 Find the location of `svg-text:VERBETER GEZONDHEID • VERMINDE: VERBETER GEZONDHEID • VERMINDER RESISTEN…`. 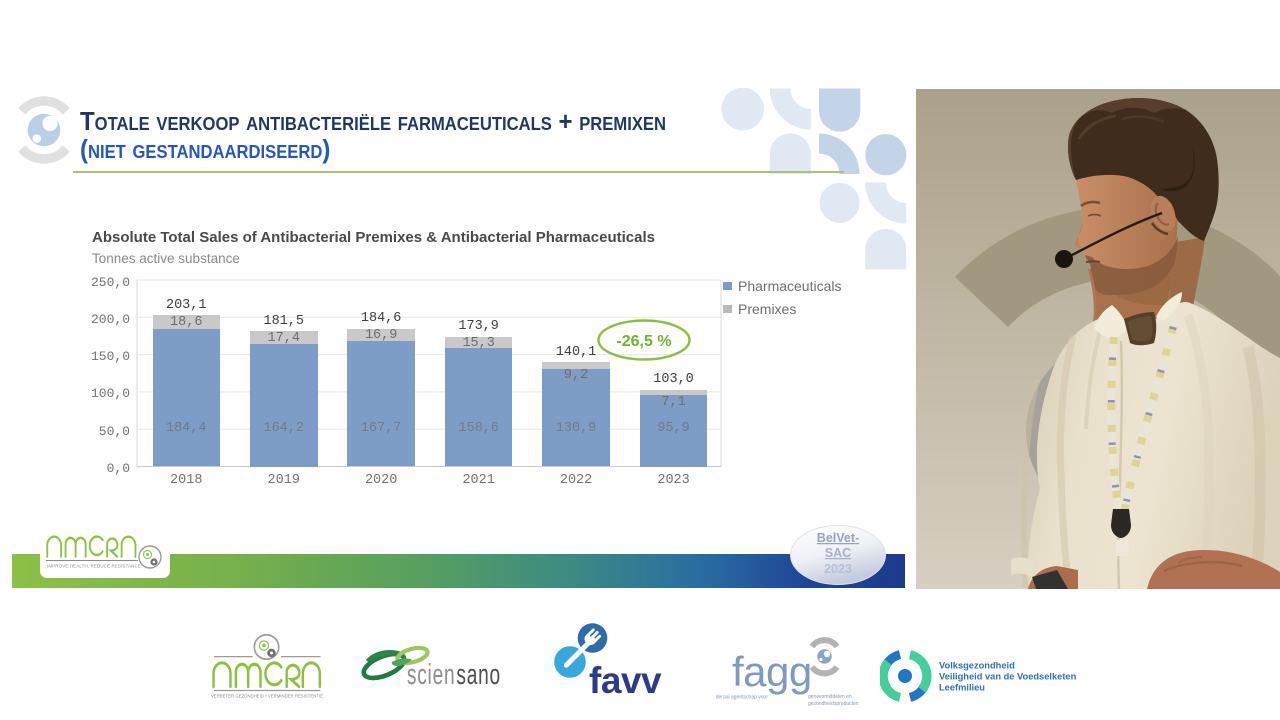

svg-text:VERBETER GEZONDHEID • VERMINDE: VERBETER GEZONDHEID • VERMINDER RESISTEN… is located at coordinates (267, 696).